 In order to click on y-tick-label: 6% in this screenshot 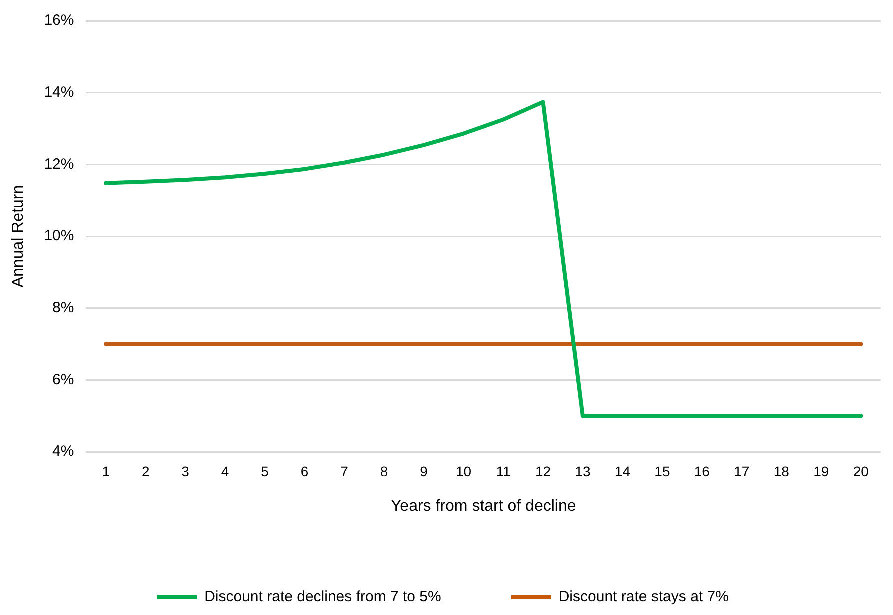, I will do `click(63, 379)`.